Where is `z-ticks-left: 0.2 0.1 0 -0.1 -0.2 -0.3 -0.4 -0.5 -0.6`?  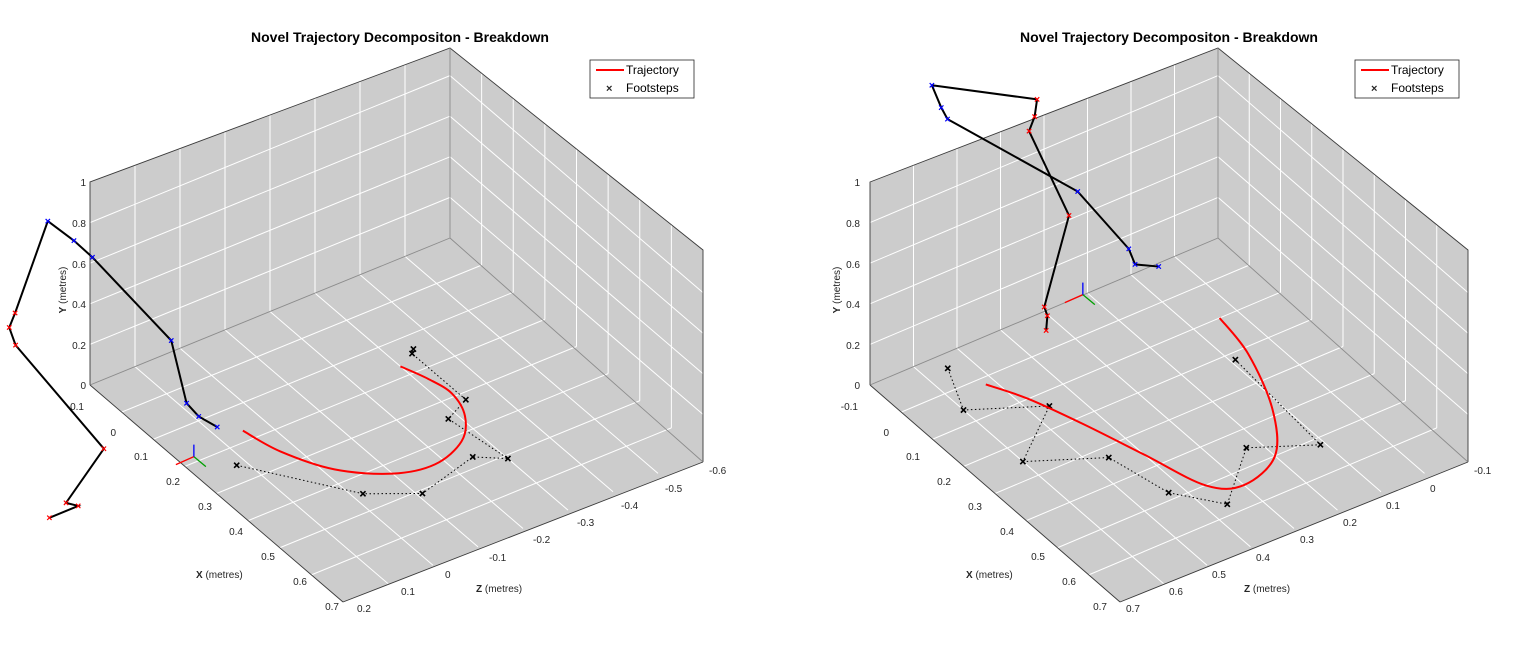
z-ticks-left: 0.2 0.1 0 -0.1 -0.2 -0.3 -0.4 -0.5 -0.6 is located at coordinates (542, 540).